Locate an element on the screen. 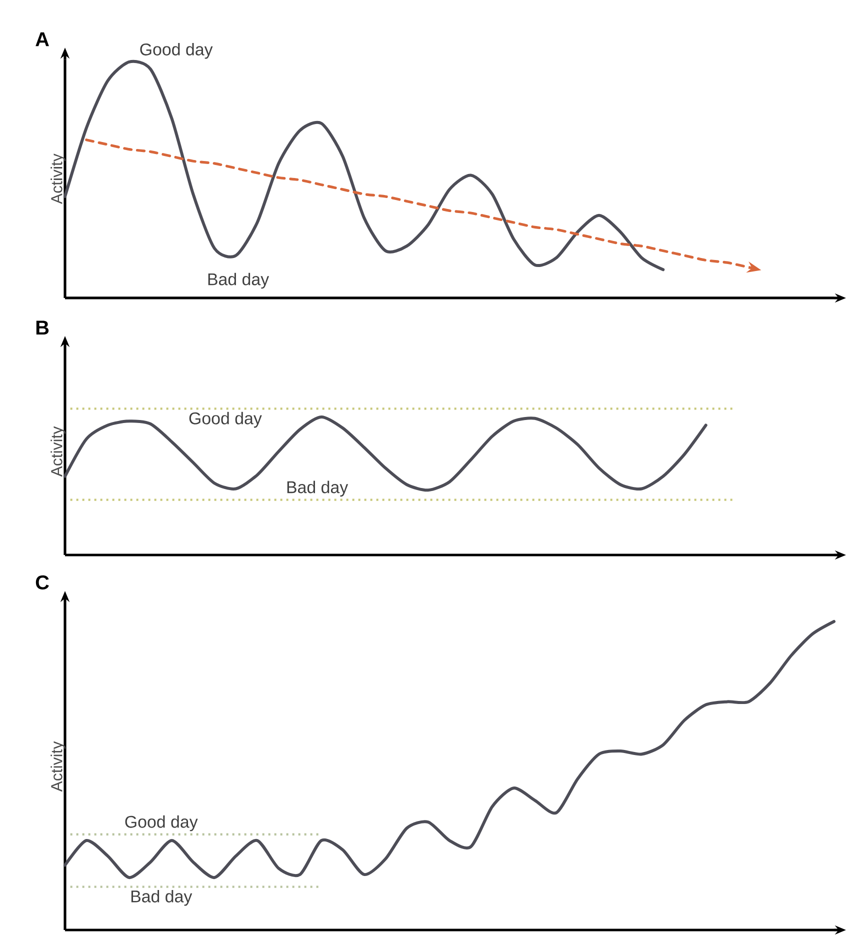  chart-title: B is located at coordinates (42, 327).